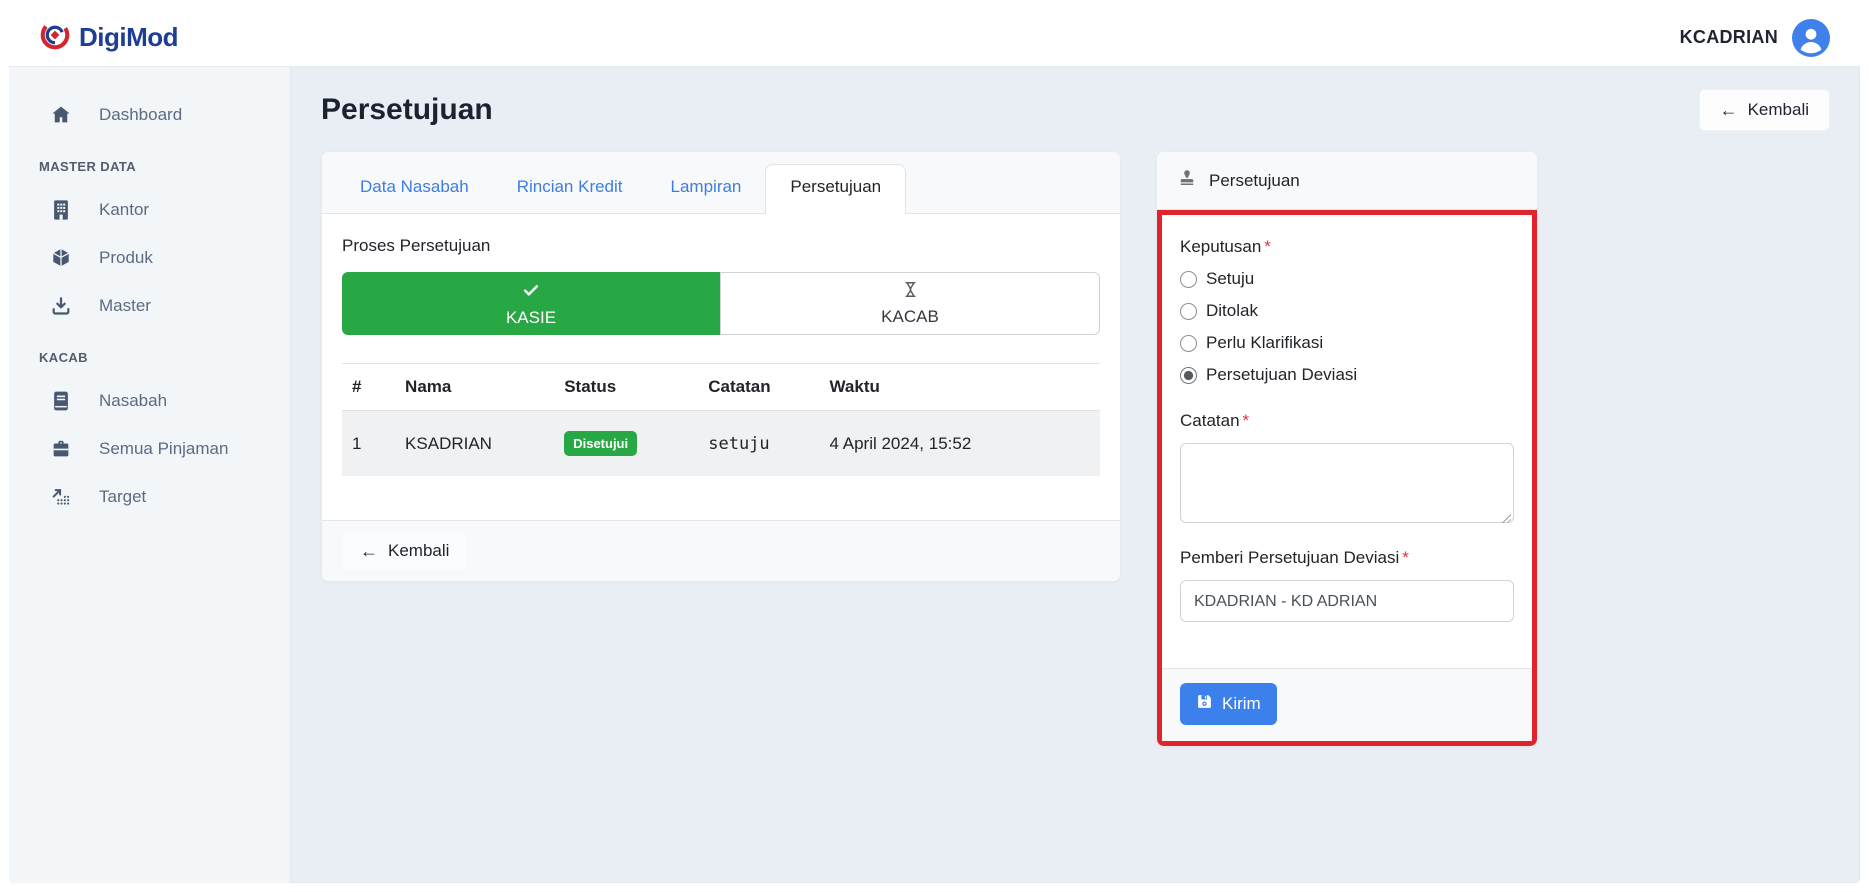 The height and width of the screenshot is (892, 1869). I want to click on card-footer: ← Kembali, so click(721, 550).